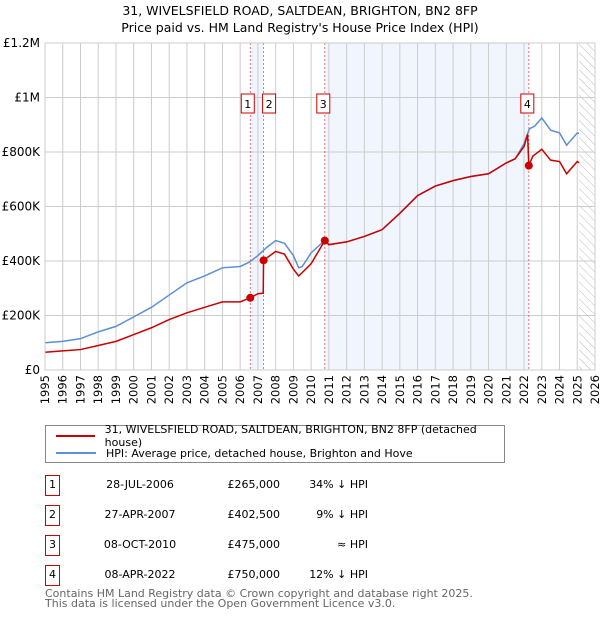  What do you see at coordinates (22, 261) in the screenshot?
I see `y-tick-label: £400K` at bounding box center [22, 261].